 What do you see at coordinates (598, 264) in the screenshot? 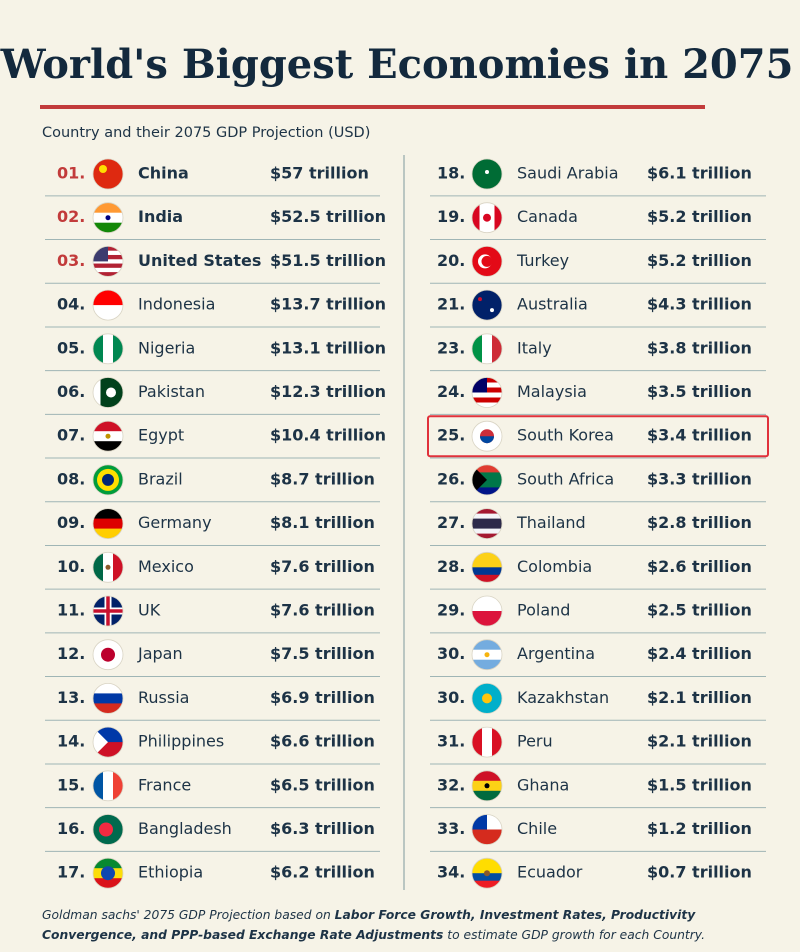
I see `table-row: 20. Turkey $5.2 trillion` at bounding box center [598, 264].